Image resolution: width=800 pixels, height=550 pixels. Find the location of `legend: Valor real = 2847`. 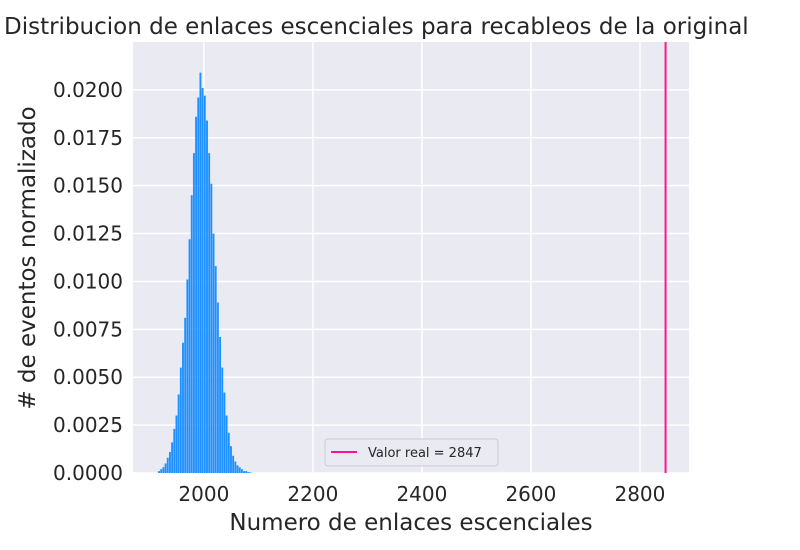

legend: Valor real = 2847 is located at coordinates (411, 452).